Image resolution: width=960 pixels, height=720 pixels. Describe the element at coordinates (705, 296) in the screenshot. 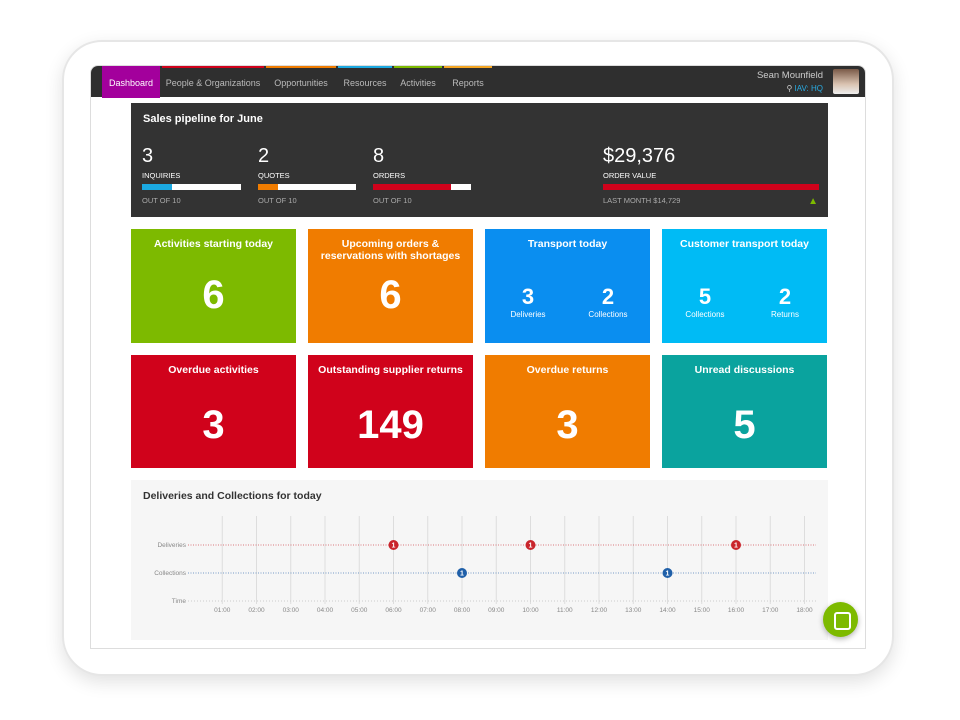

I see `tile-sub-value: 5` at that location.